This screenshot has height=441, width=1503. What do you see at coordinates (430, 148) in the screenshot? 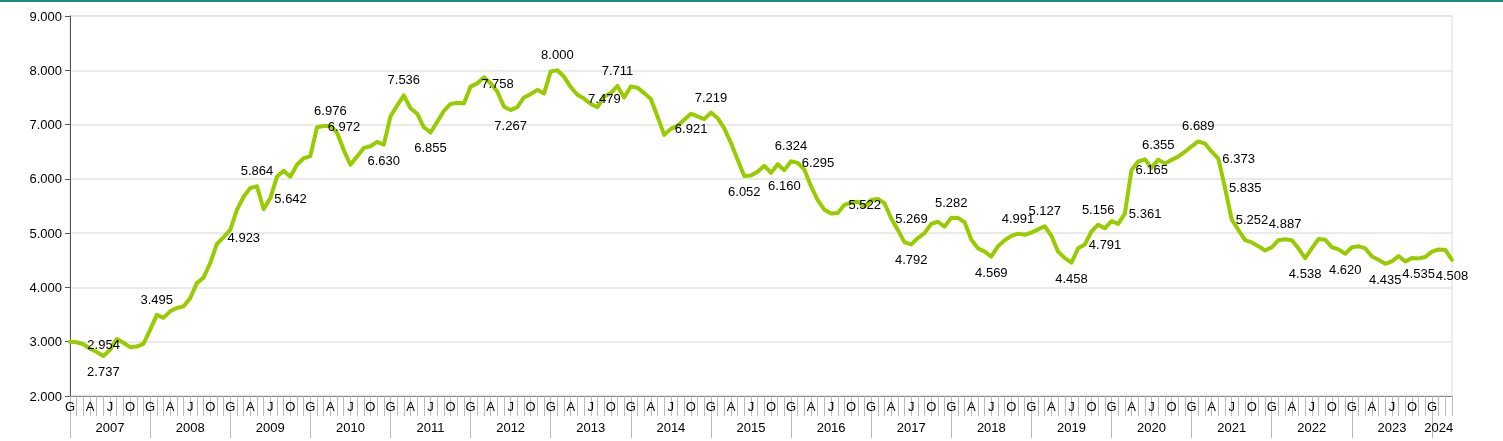
I see `data-label: 6.855` at bounding box center [430, 148].